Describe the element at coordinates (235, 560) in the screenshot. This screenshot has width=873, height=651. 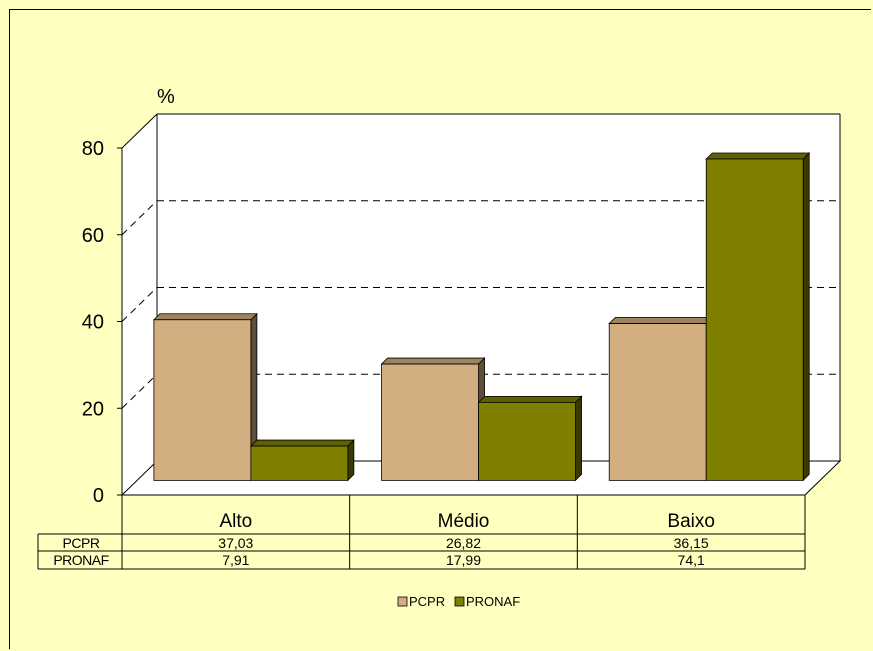
I see `table-cell: 7,91` at that location.